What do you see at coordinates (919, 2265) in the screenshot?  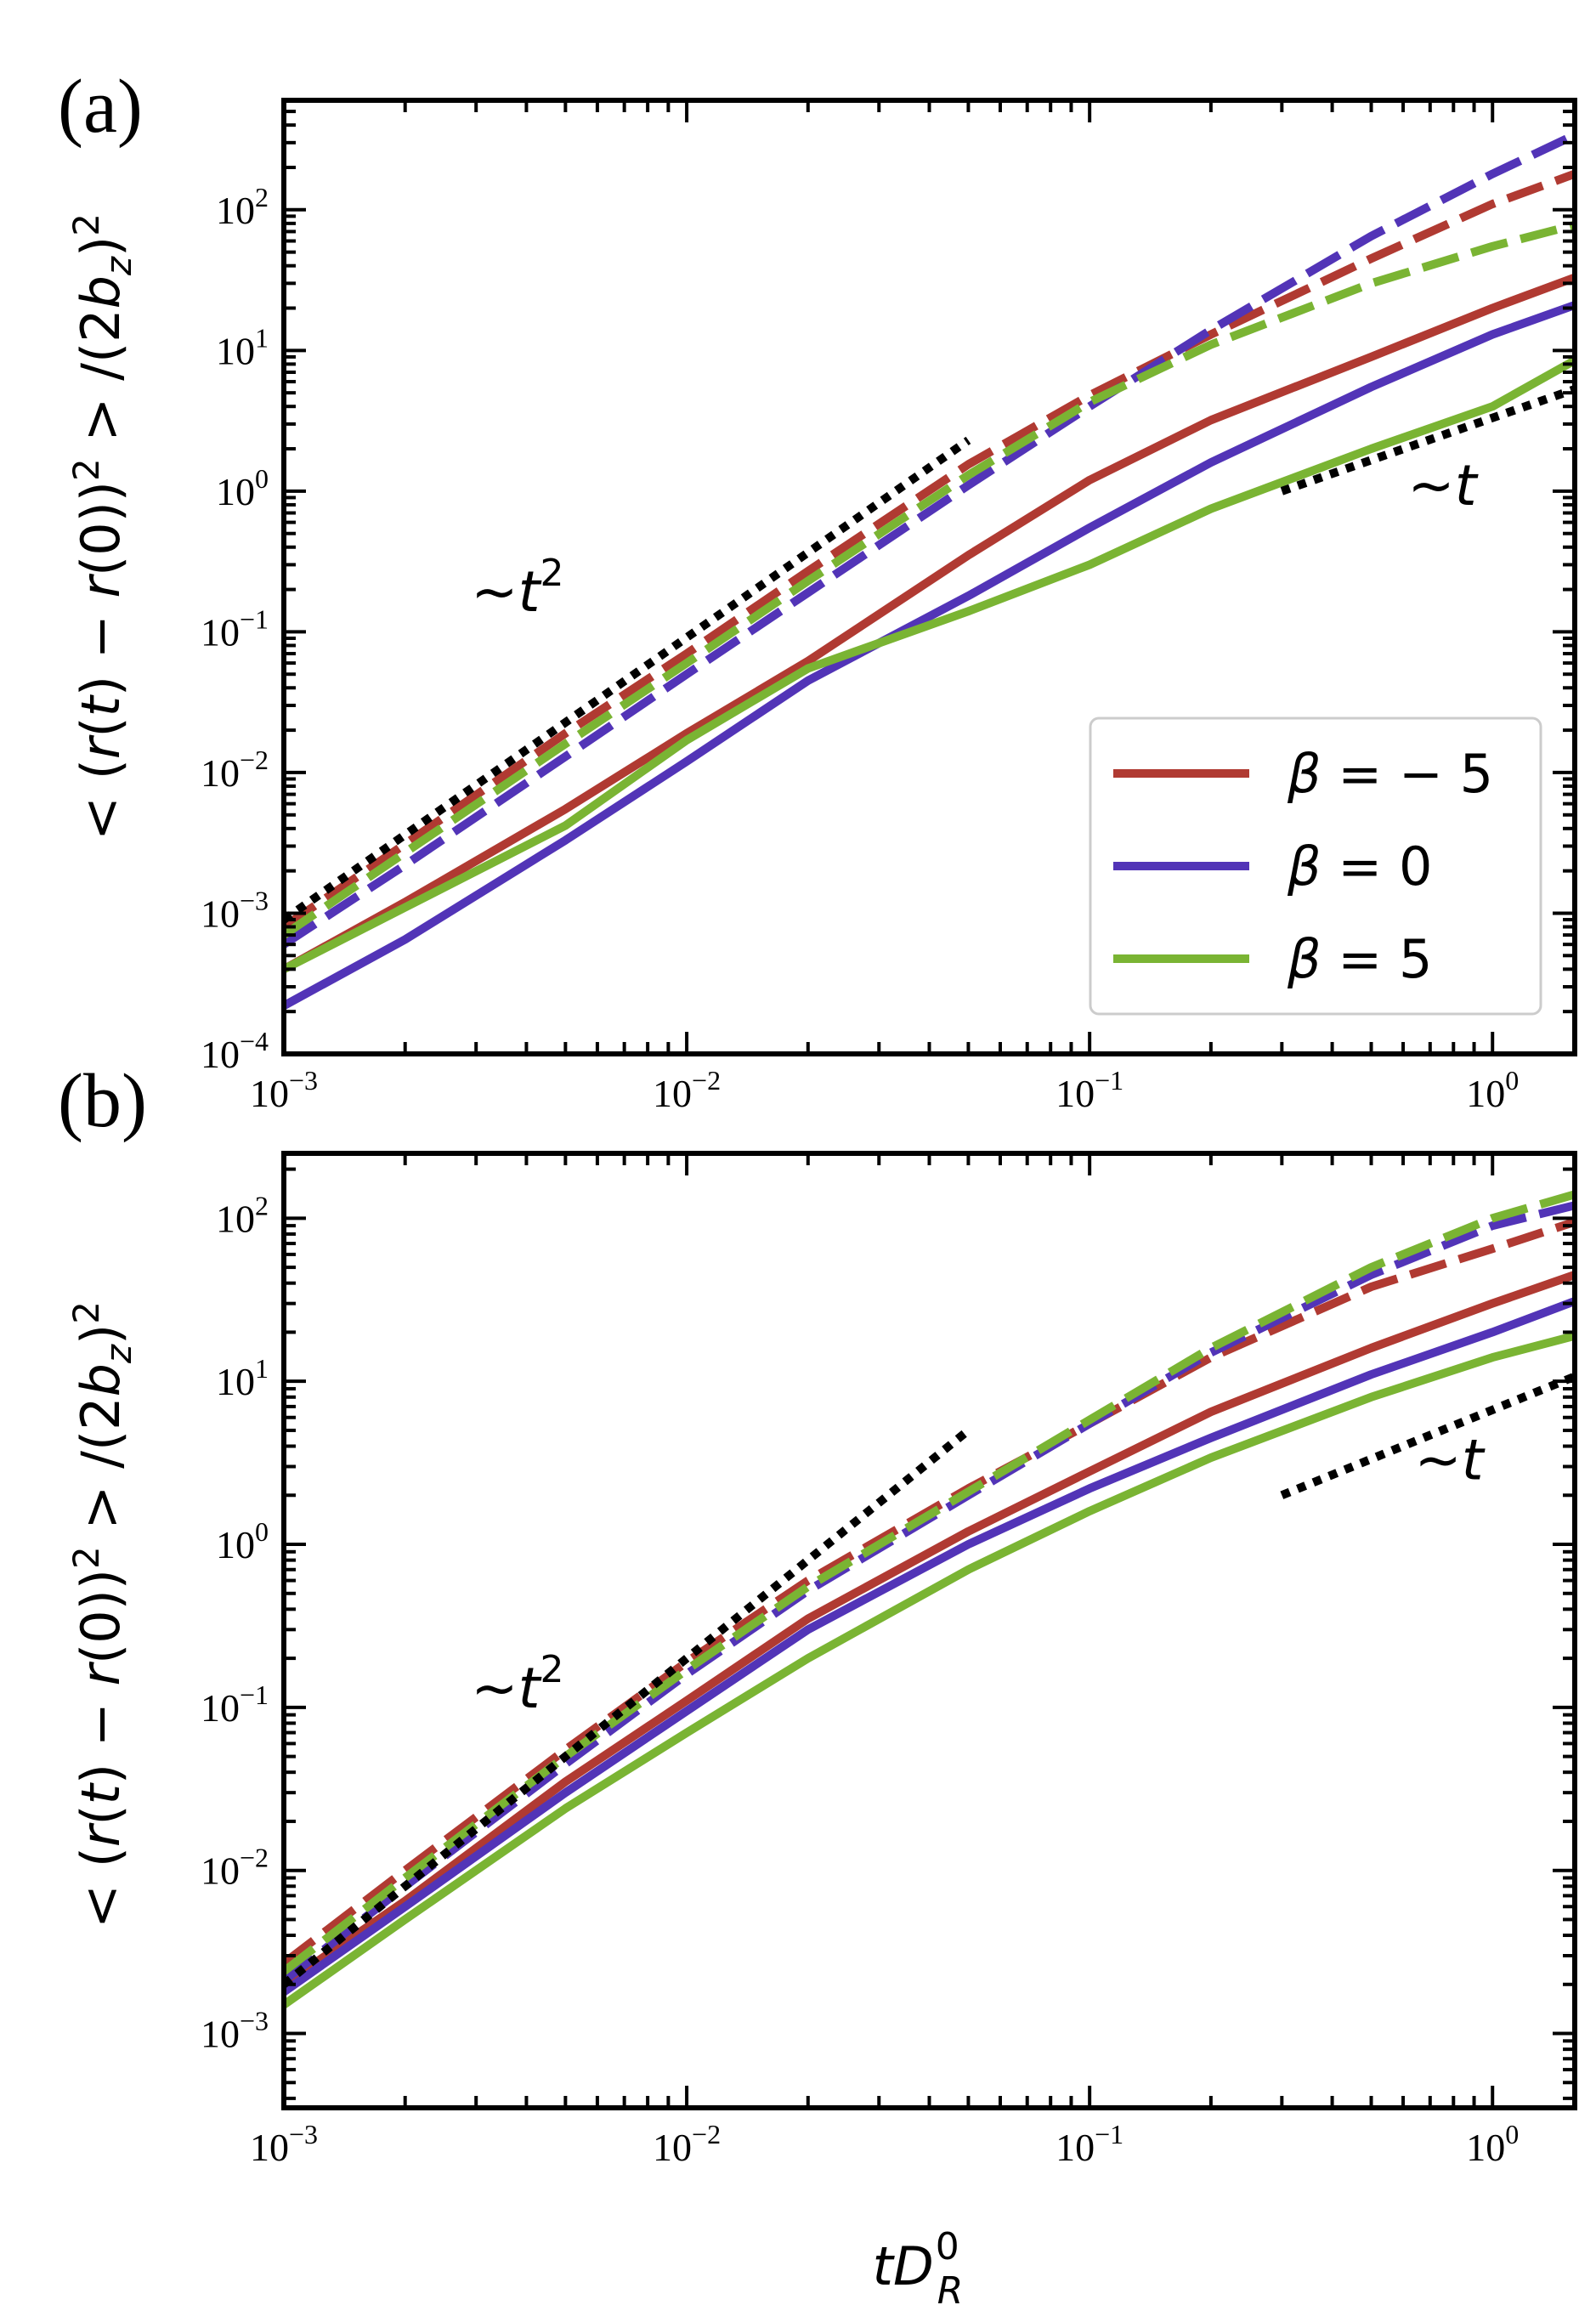 I see `x-axis-title: tD0 R` at bounding box center [919, 2265].